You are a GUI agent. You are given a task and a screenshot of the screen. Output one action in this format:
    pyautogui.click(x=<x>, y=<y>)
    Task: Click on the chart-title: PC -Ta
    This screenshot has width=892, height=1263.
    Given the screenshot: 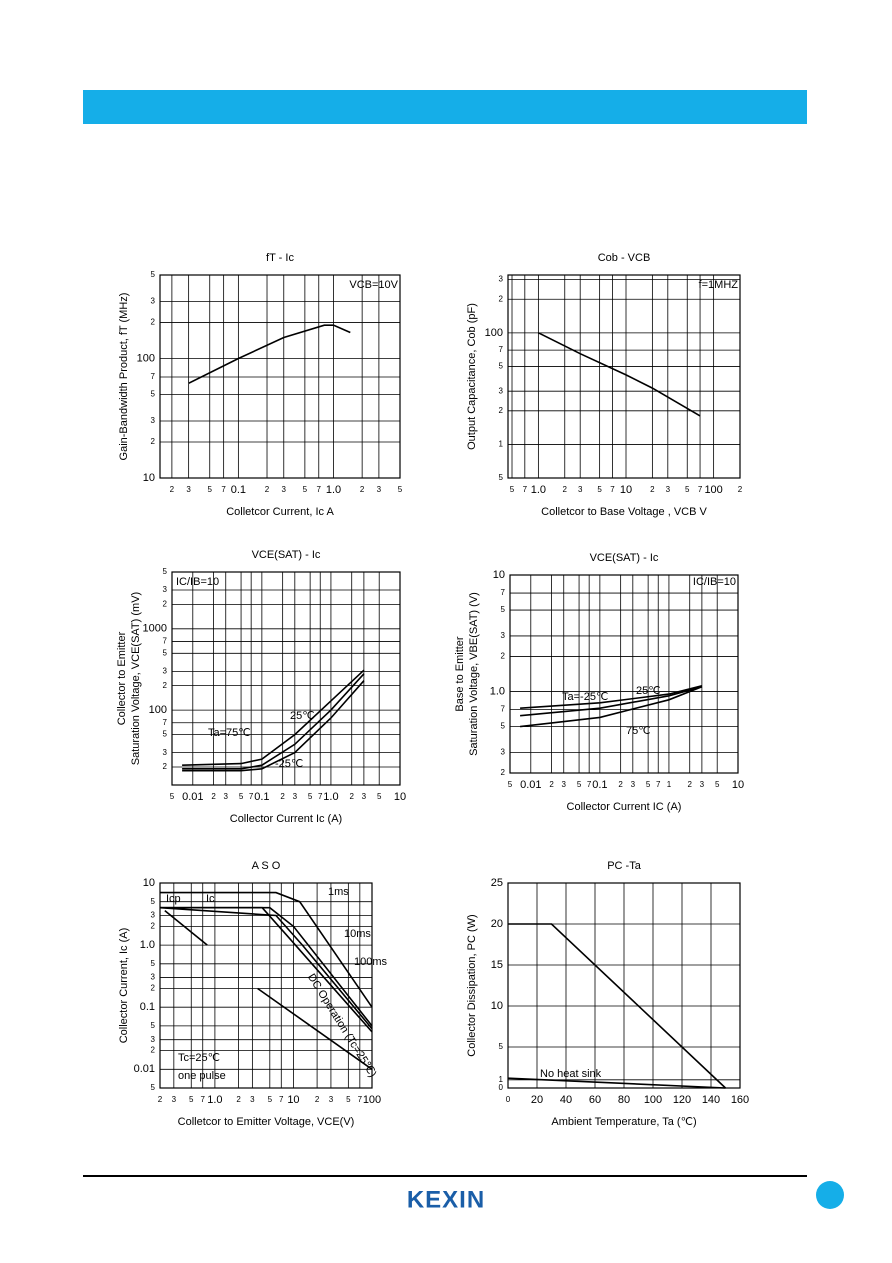 What is the action you would take?
    pyautogui.click(x=624, y=866)
    